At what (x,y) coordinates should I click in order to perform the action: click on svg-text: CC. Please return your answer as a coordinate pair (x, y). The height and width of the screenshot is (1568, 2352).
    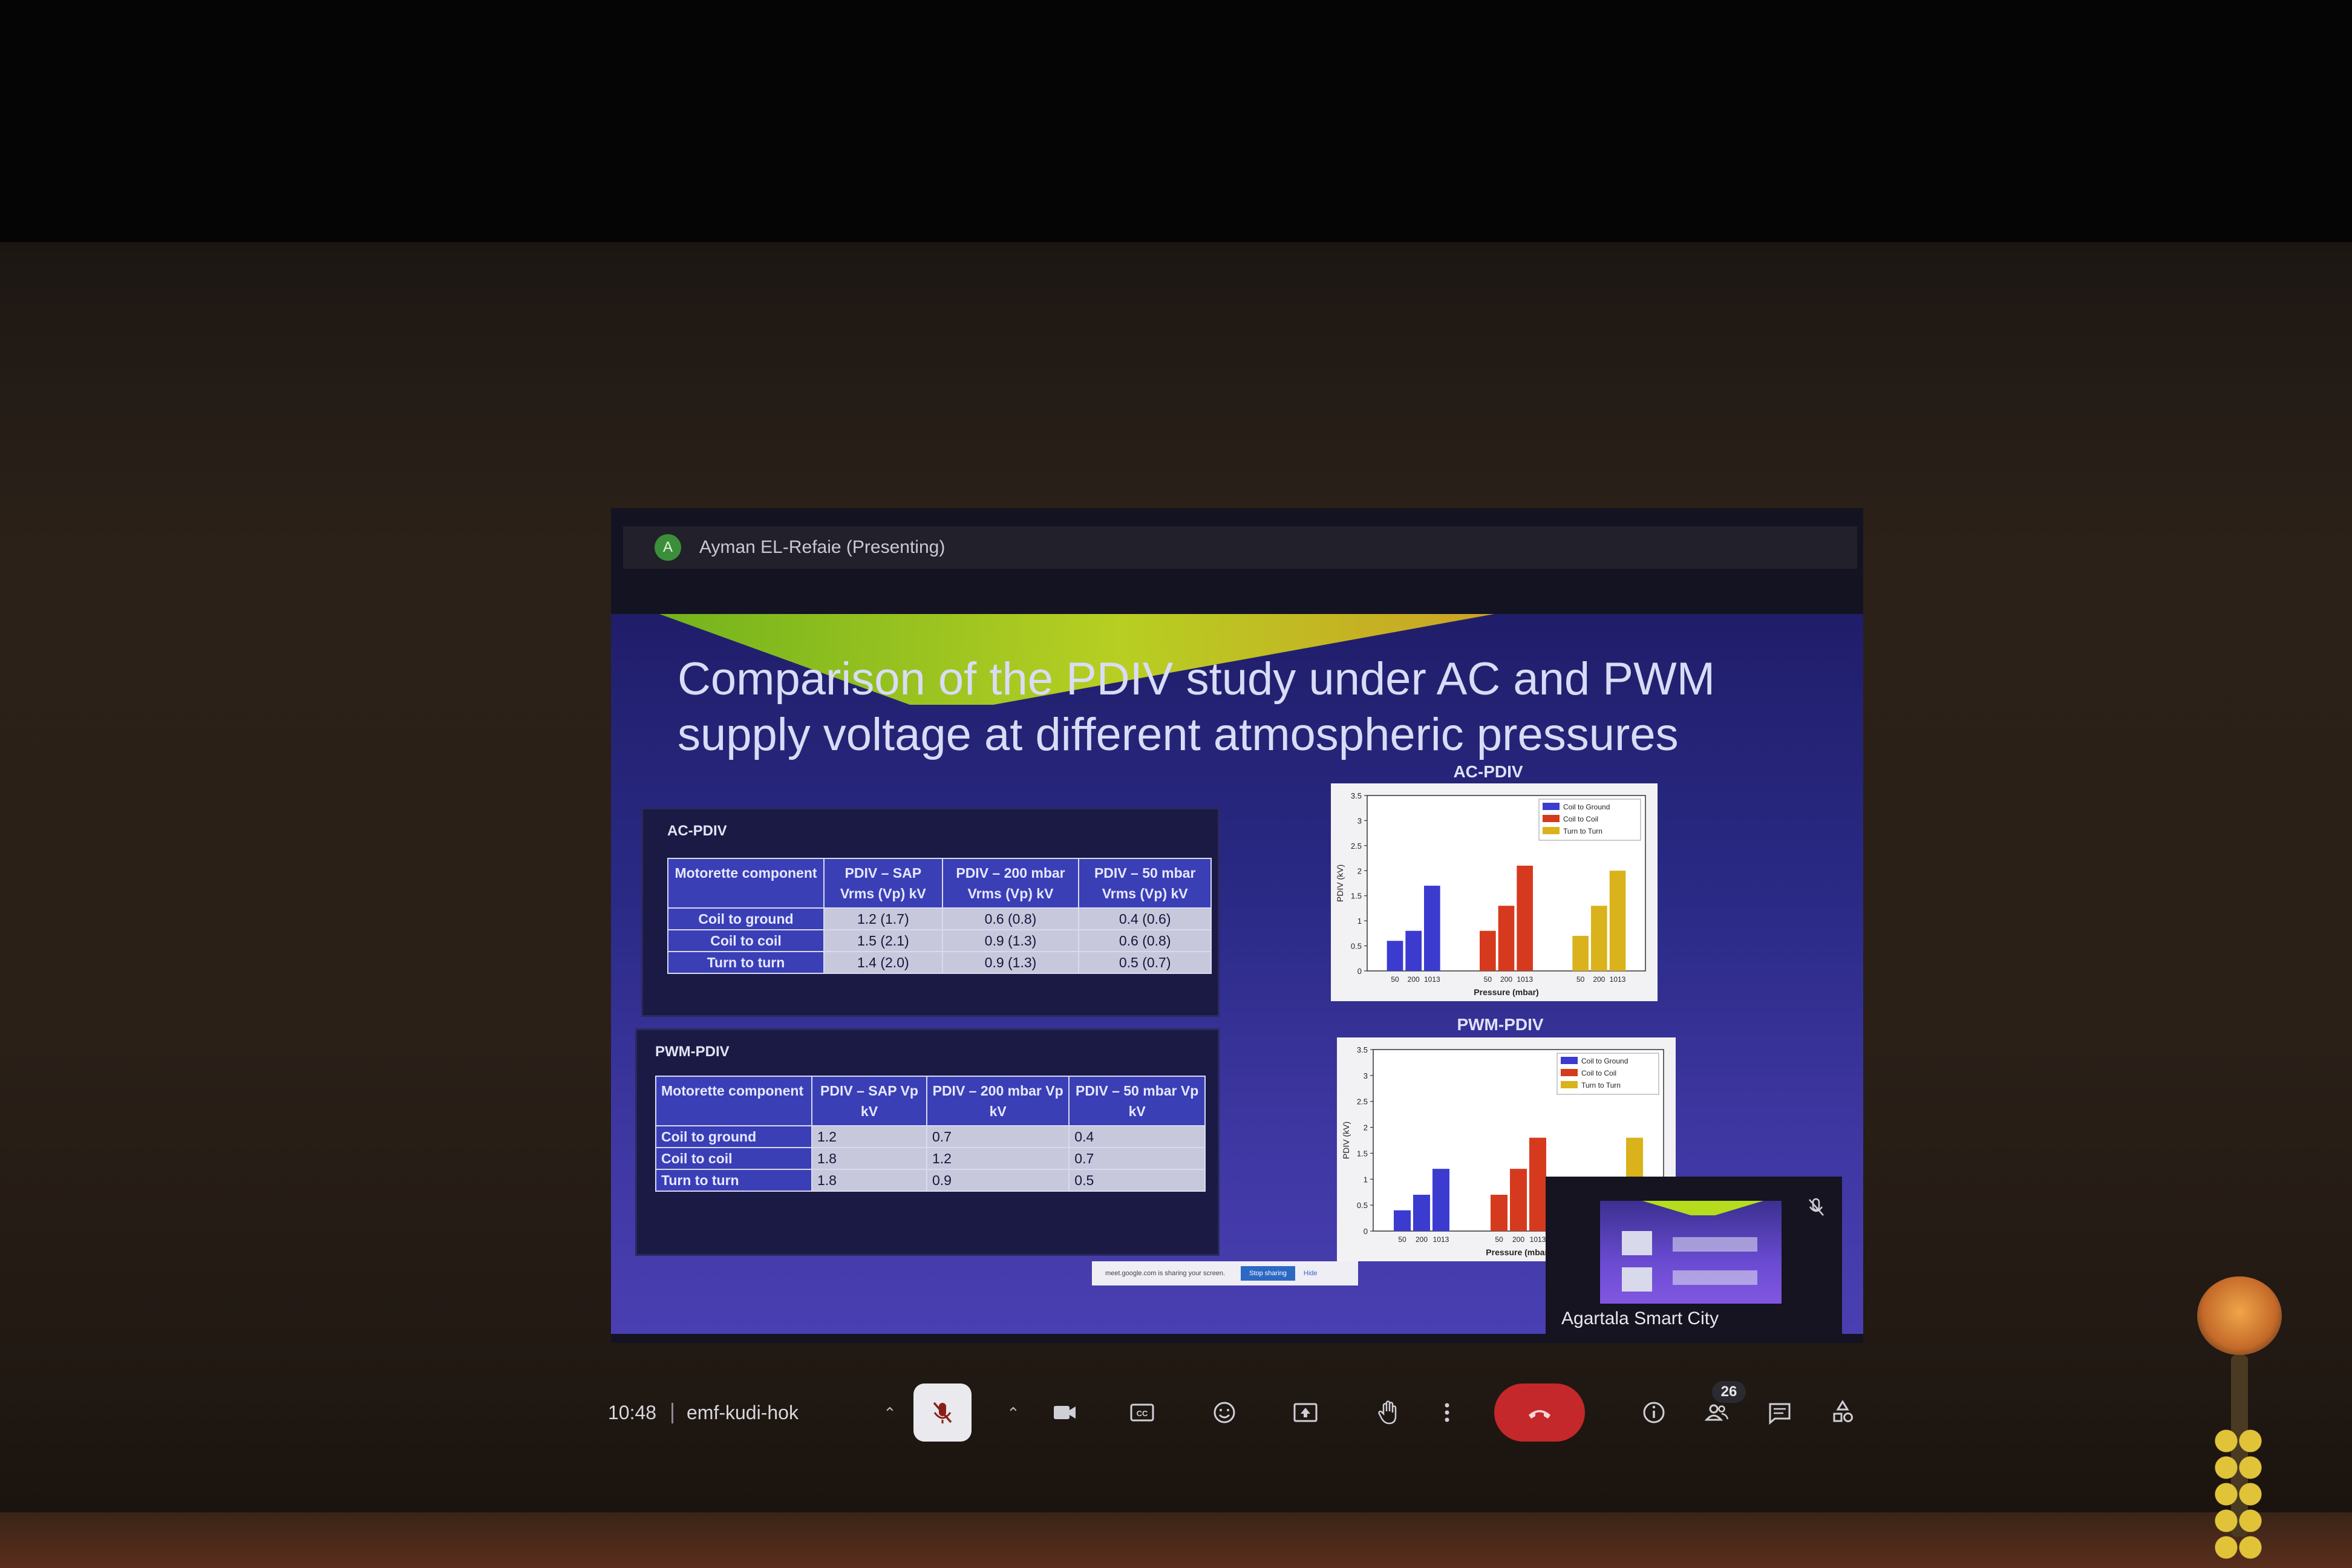
    Looking at the image, I should click on (1142, 1414).